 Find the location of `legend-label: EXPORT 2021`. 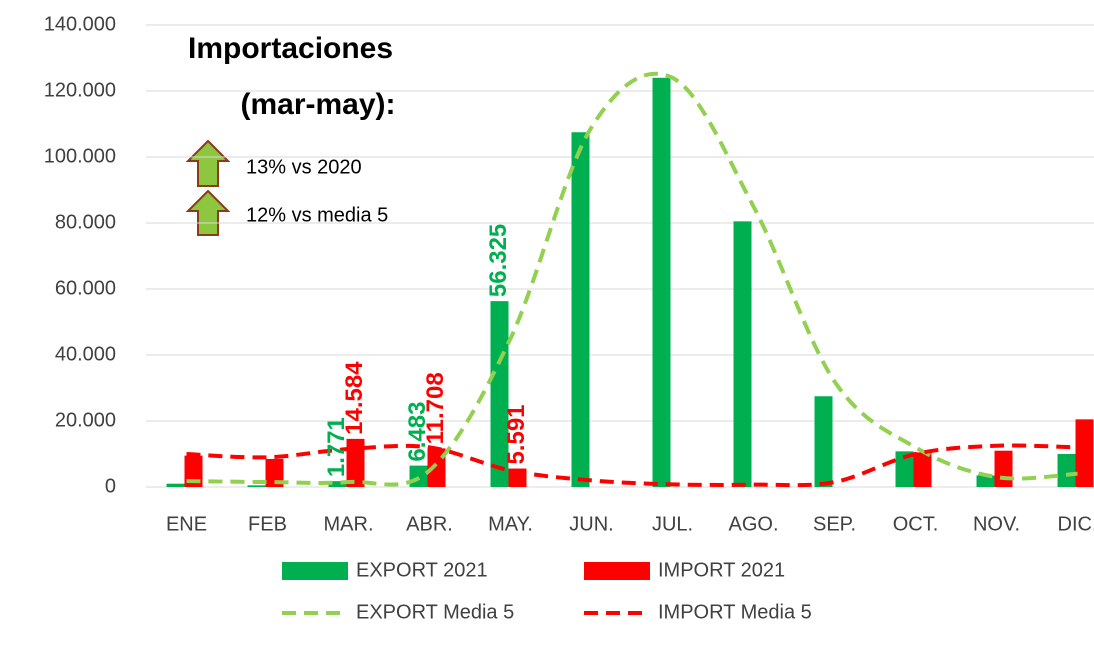

legend-label: EXPORT 2021 is located at coordinates (422, 570).